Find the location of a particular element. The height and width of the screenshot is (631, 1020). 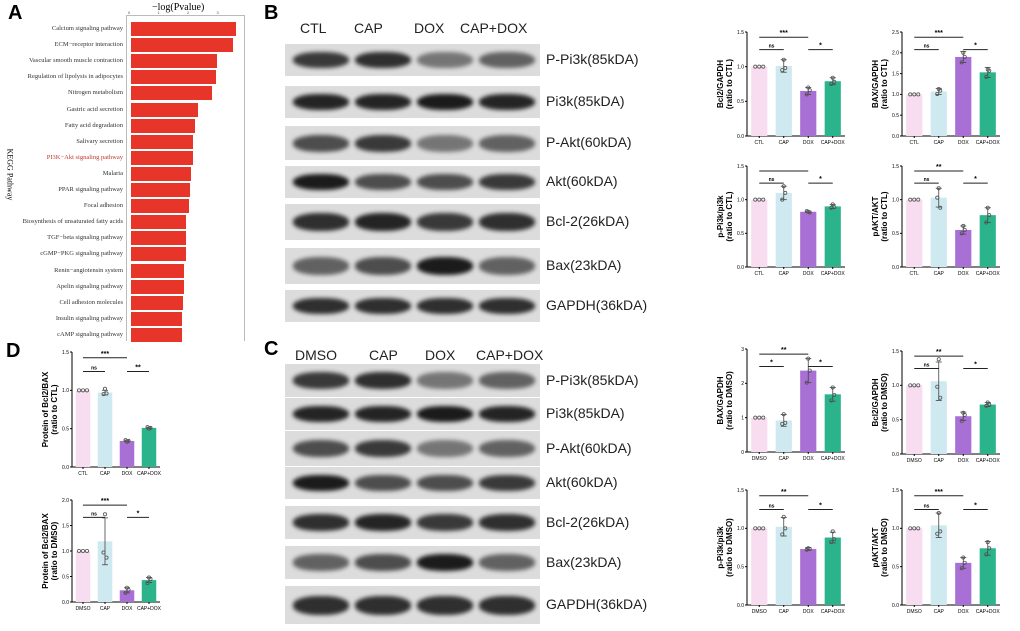

panel-label-c: C is located at coordinates (271, 349).